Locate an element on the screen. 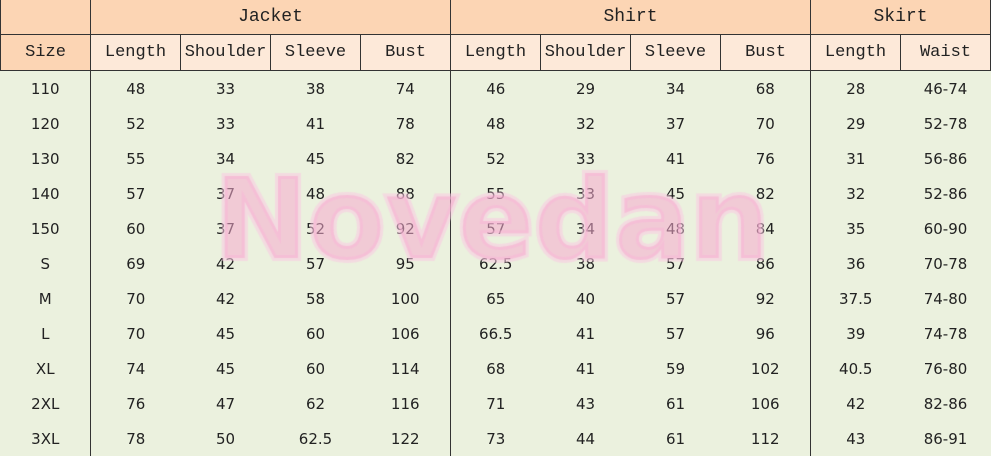 Image resolution: width=991 pixels, height=456 pixels. value-cell: 70-78 is located at coordinates (945, 263).